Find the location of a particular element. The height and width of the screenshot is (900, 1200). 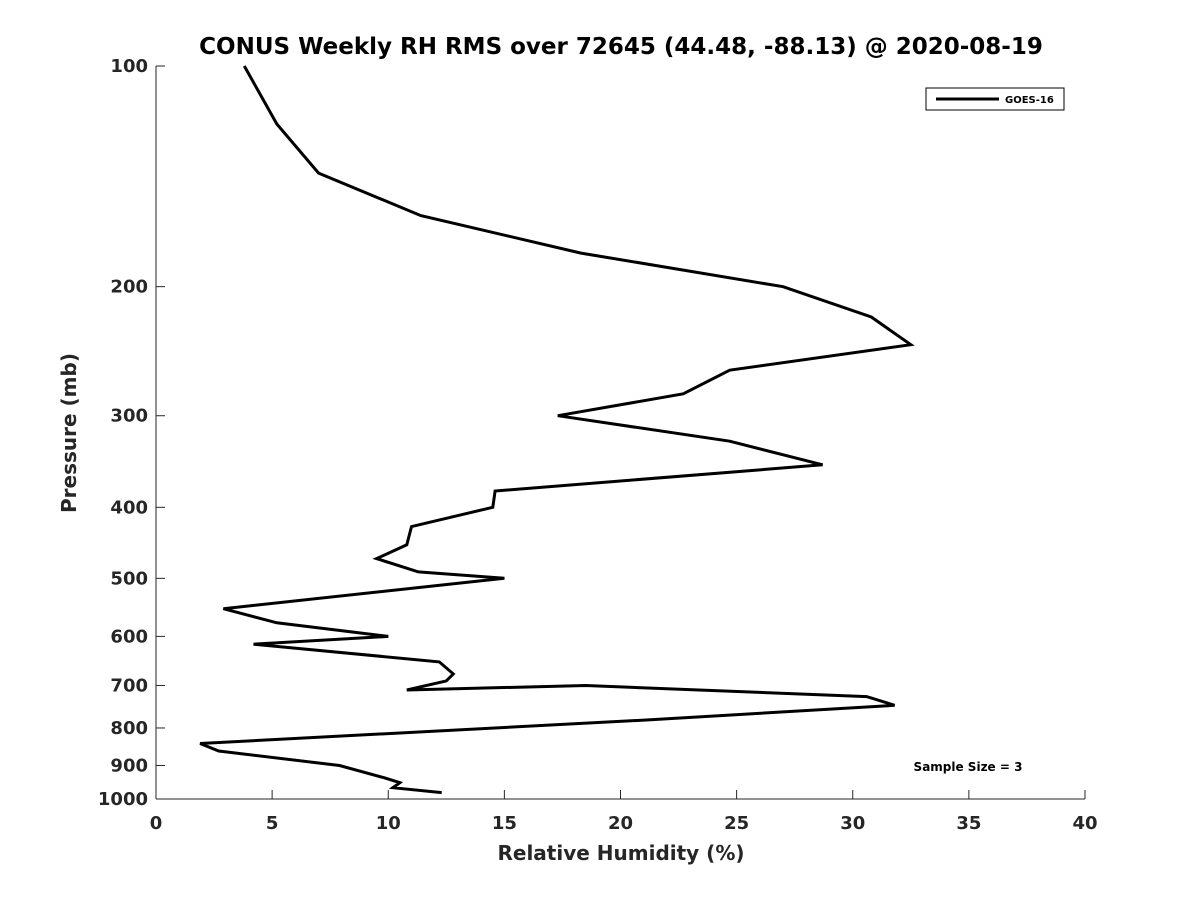

y-tick-label: 900 is located at coordinates (129, 765).